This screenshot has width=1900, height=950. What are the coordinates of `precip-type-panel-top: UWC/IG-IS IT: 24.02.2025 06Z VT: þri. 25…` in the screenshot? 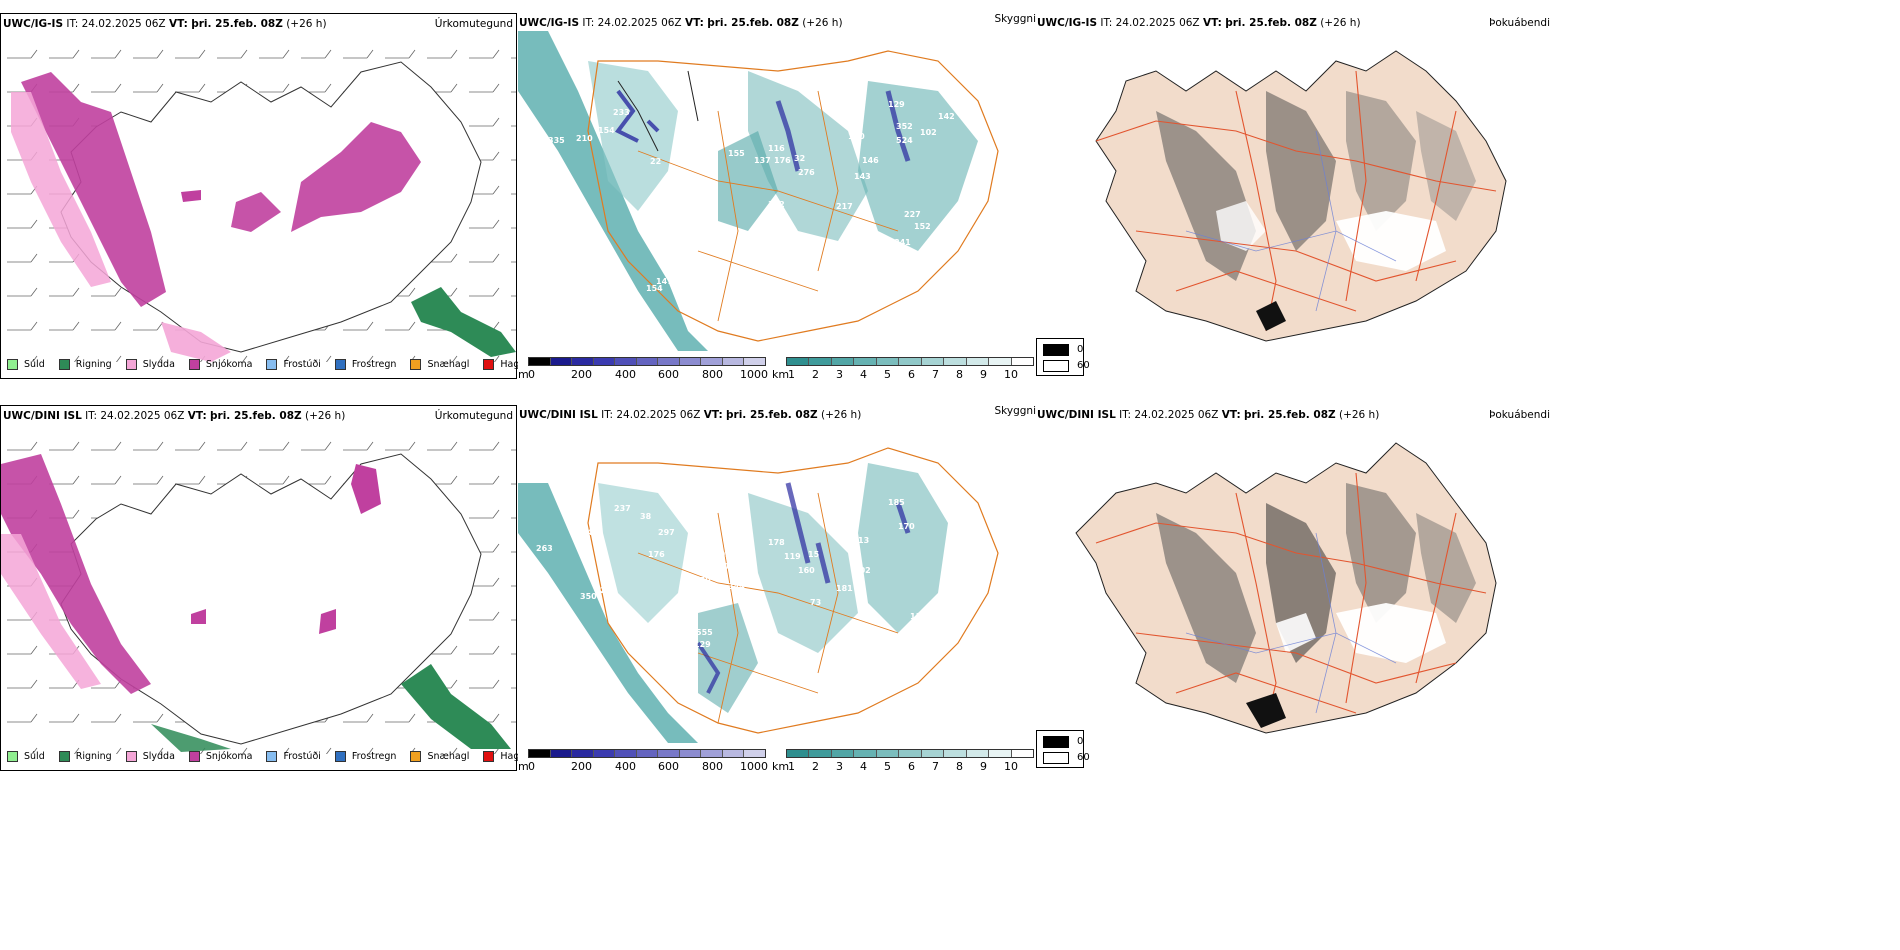 It's located at (265, 196).